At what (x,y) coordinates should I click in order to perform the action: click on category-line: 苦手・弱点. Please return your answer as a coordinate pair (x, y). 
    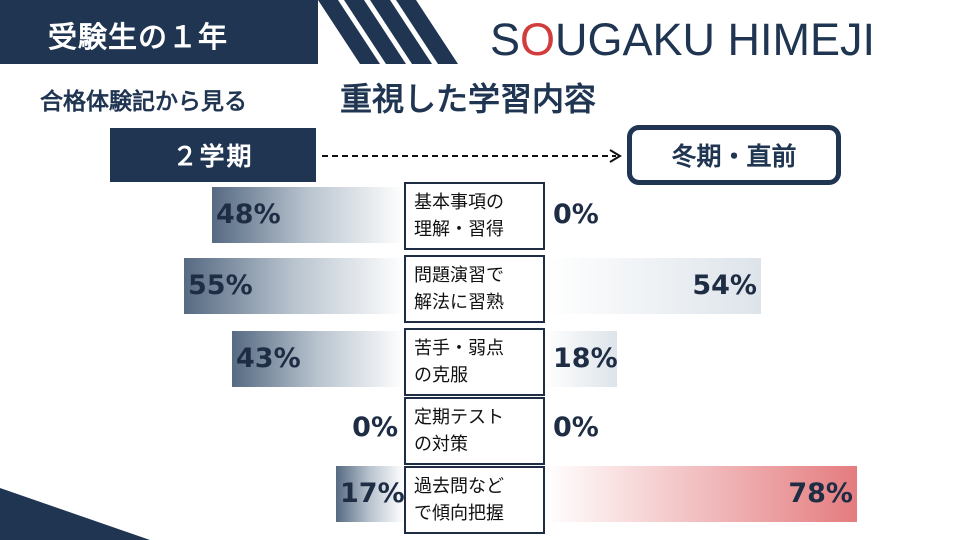
    Looking at the image, I should click on (459, 348).